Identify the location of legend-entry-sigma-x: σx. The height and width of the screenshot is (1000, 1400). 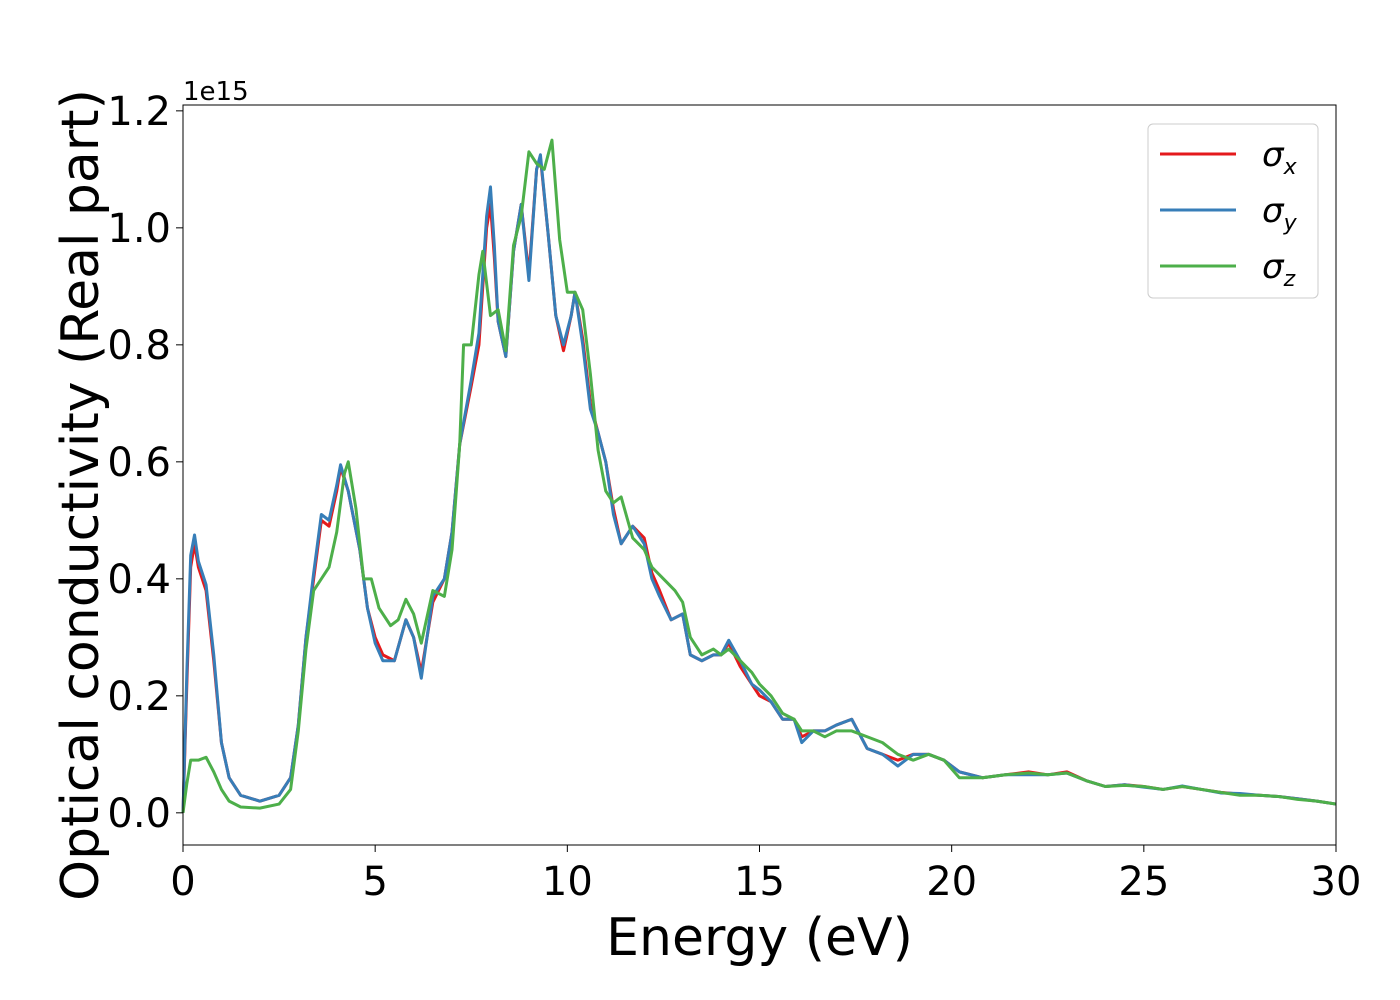
(1280, 157).